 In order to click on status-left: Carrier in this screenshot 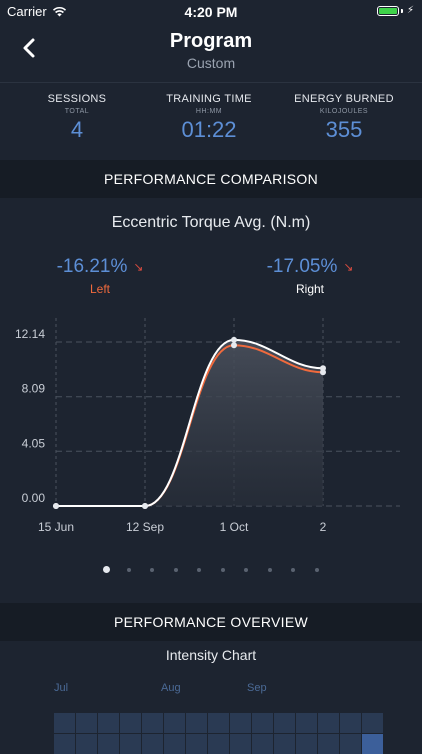, I will do `click(37, 11)`.